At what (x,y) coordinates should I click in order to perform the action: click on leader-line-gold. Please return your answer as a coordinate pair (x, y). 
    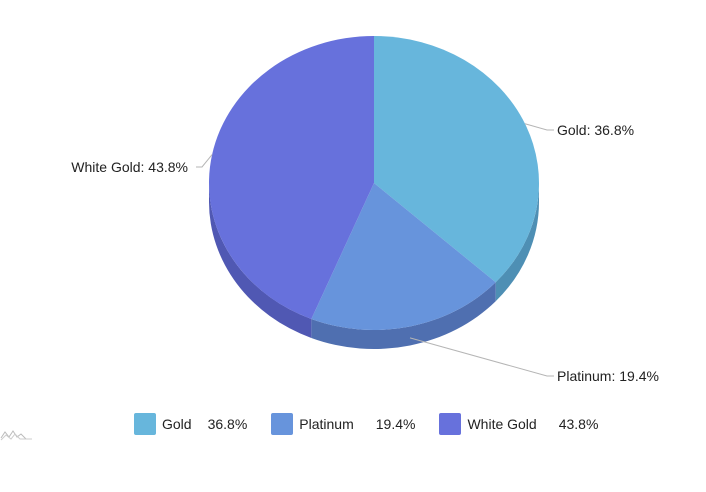
    Looking at the image, I should click on (539, 127).